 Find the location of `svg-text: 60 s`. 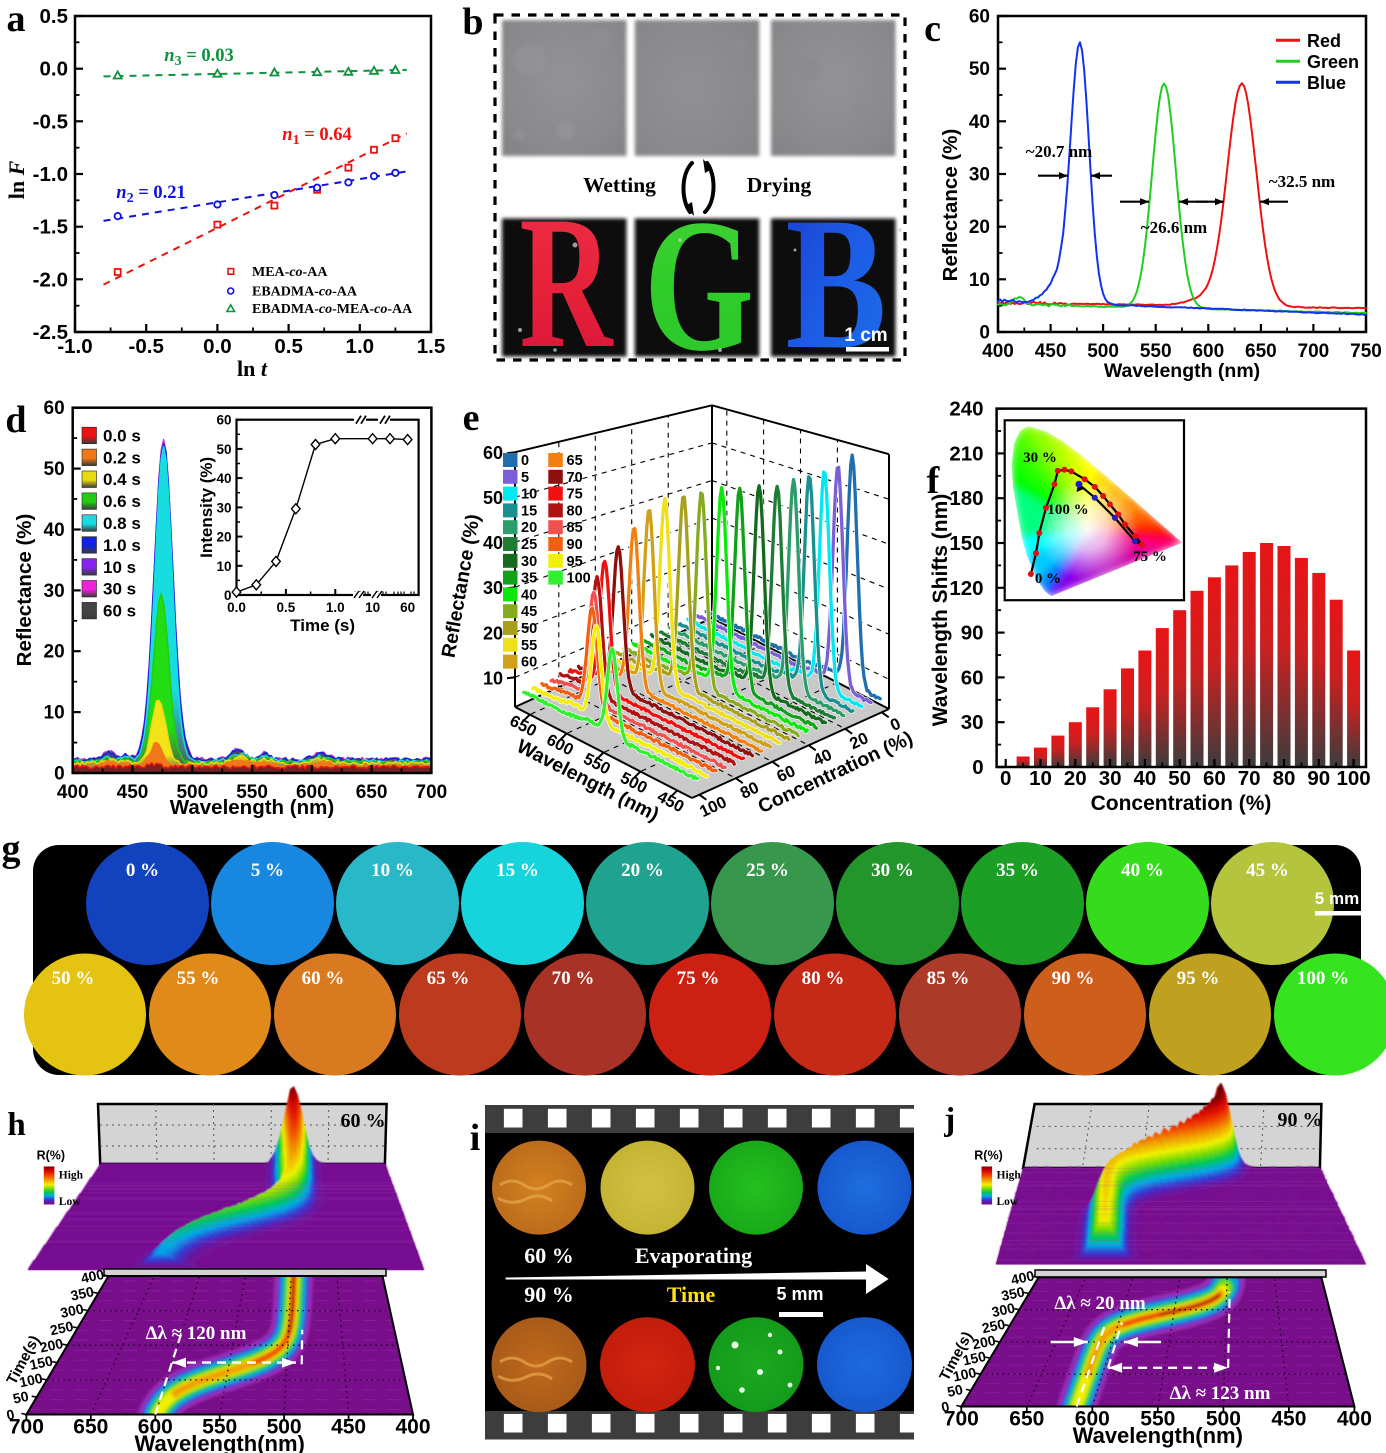

svg-text: 60 s is located at coordinates (119, 611).